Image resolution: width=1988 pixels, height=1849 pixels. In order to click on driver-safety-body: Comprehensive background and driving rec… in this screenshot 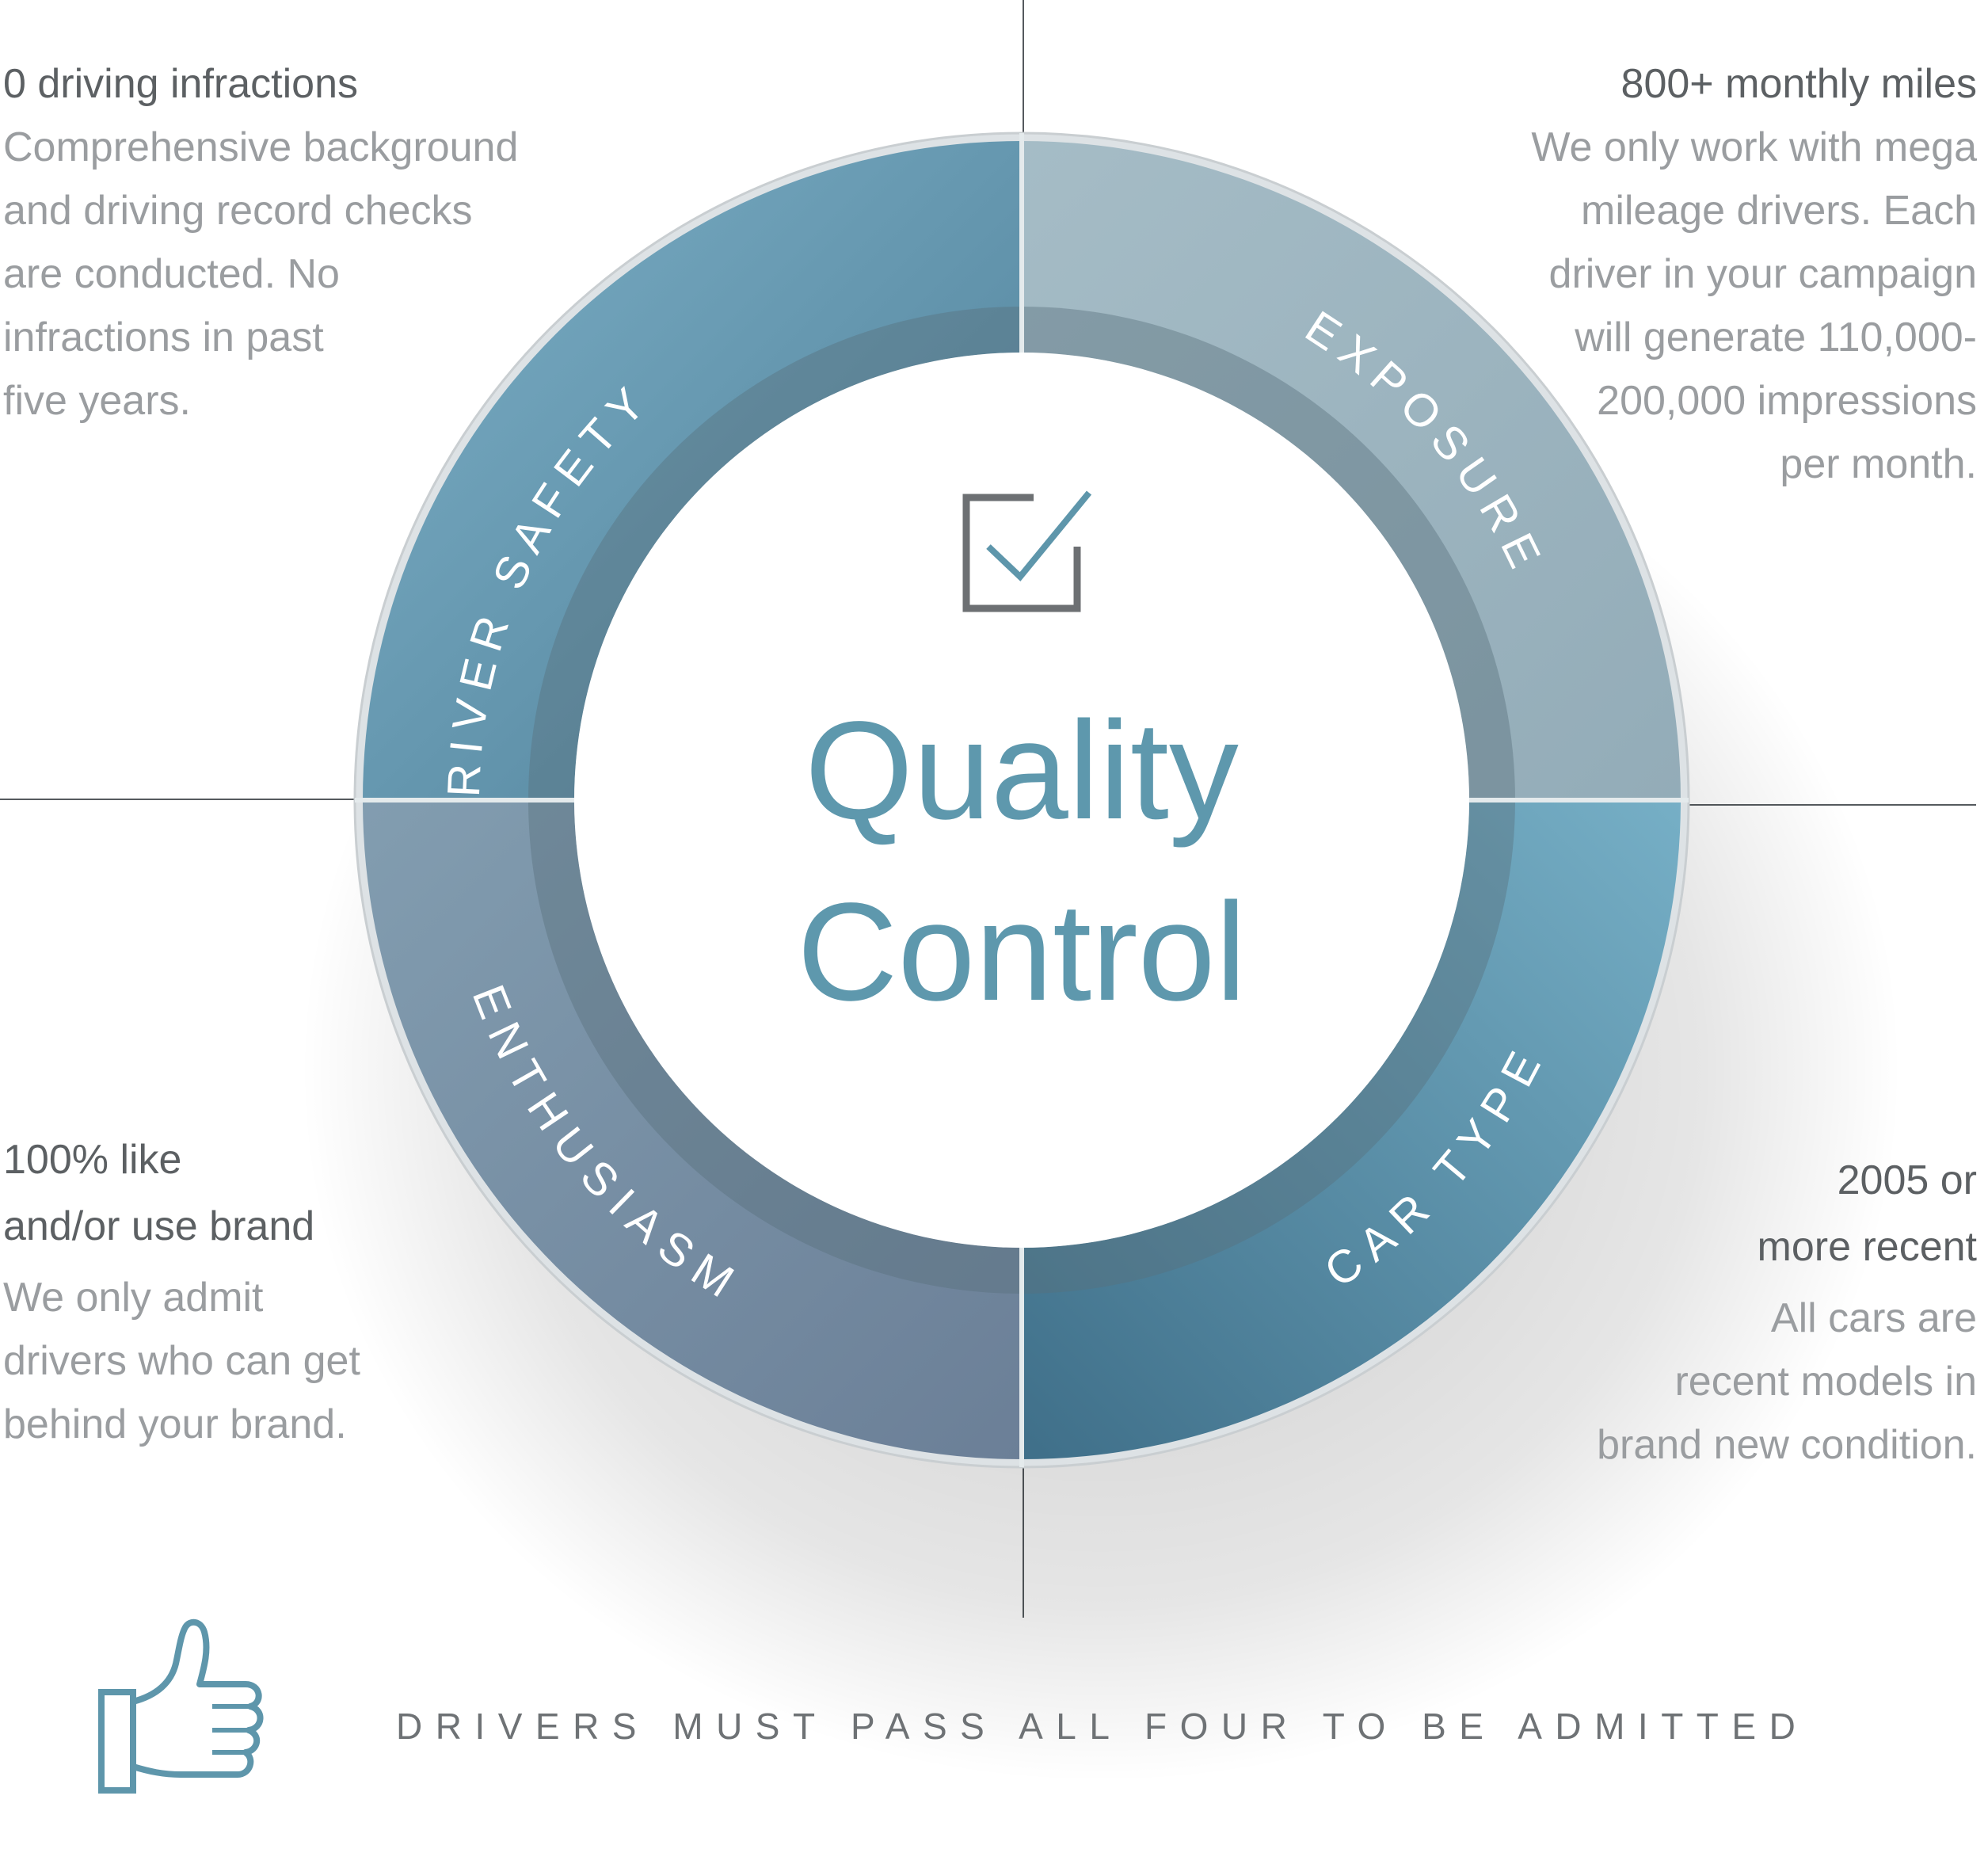, I will do `click(261, 274)`.